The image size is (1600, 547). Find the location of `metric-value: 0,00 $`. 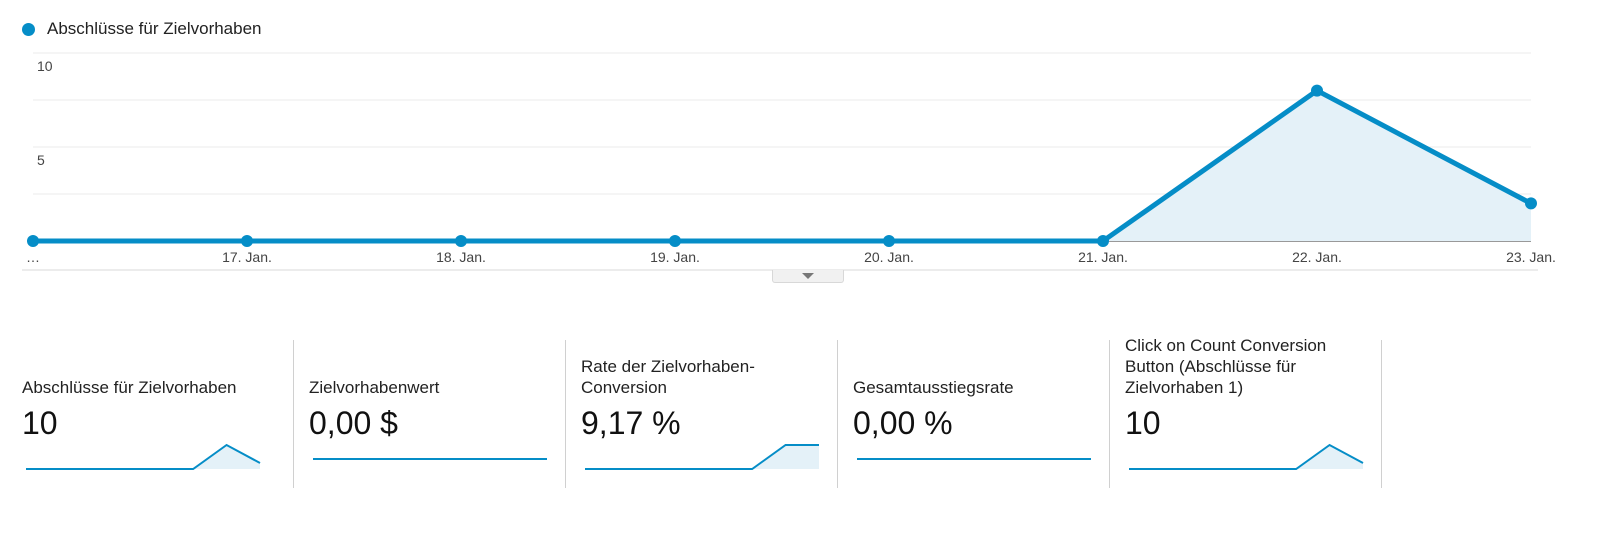

metric-value: 0,00 $ is located at coordinates (353, 423).